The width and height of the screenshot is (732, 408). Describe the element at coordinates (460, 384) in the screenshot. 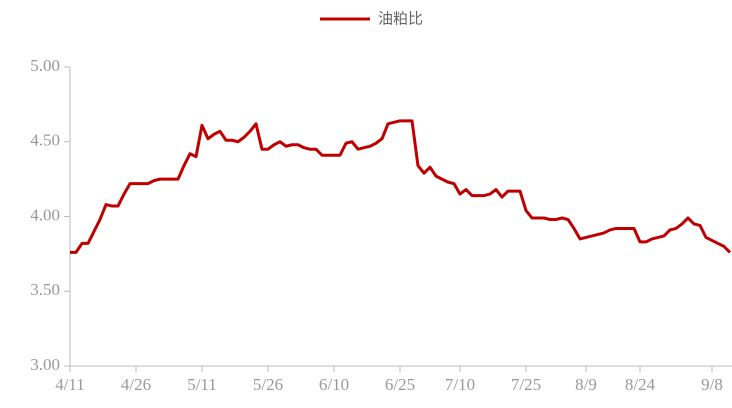

I see `x-tick-label: 7/10` at that location.